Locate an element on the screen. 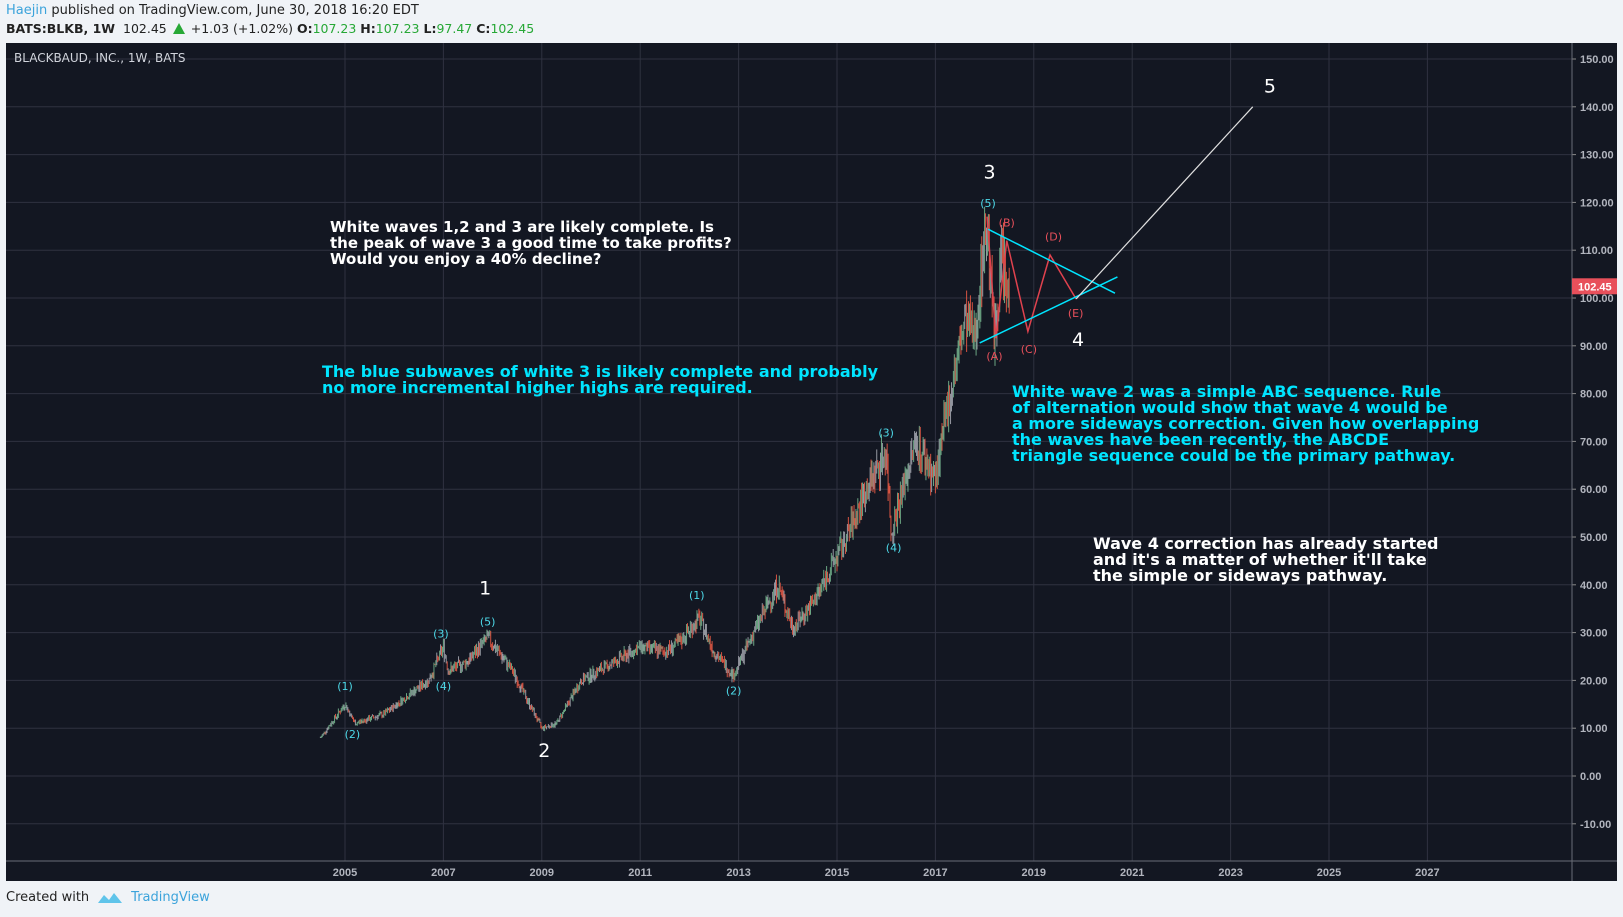 The width and height of the screenshot is (1623, 917). y-tick-label: 110.00 is located at coordinates (1596, 251).